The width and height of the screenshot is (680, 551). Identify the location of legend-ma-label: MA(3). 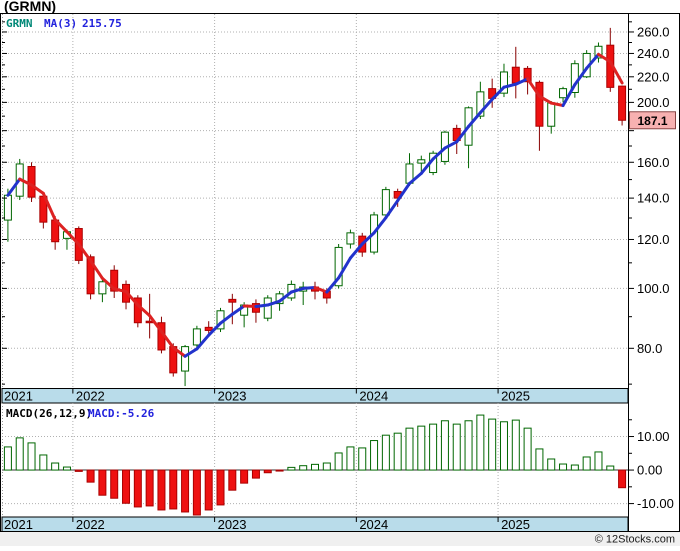
(60, 23).